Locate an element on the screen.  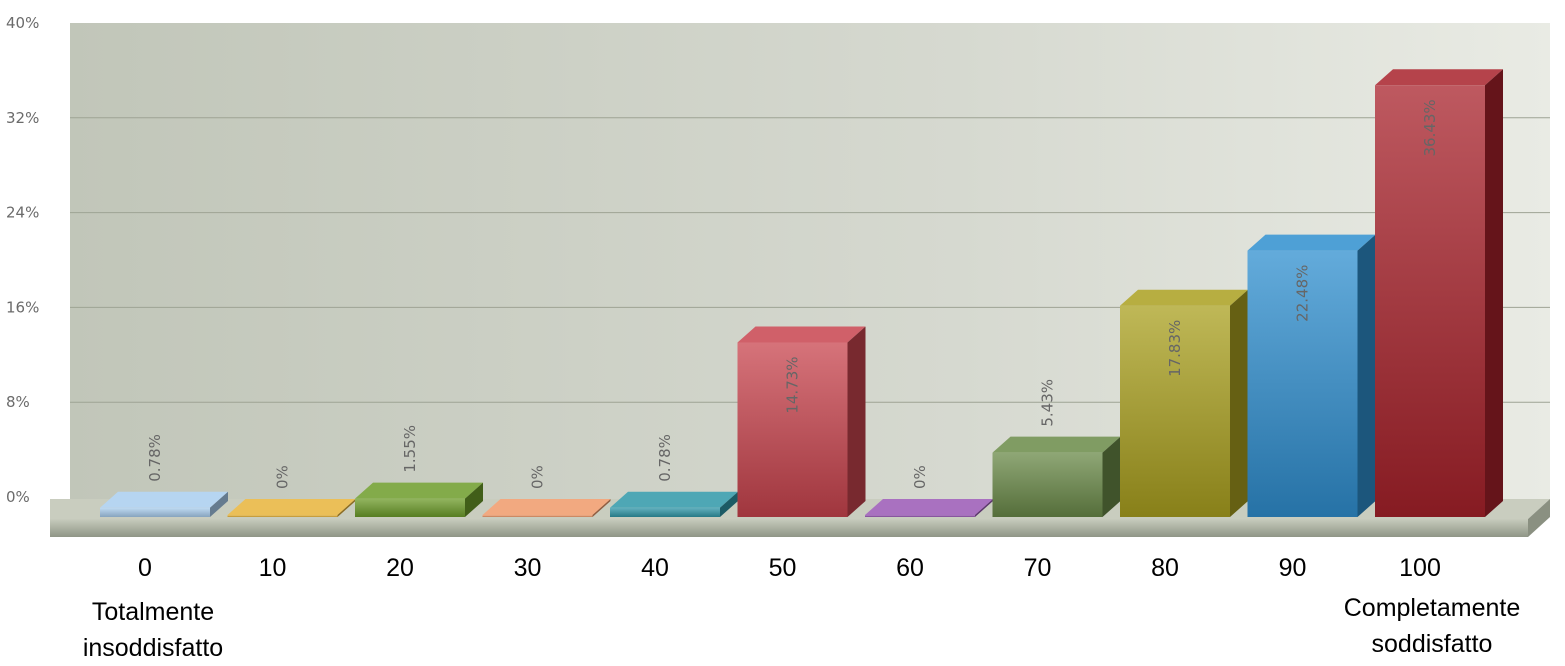
data-label: 22.48% is located at coordinates (1303, 293).